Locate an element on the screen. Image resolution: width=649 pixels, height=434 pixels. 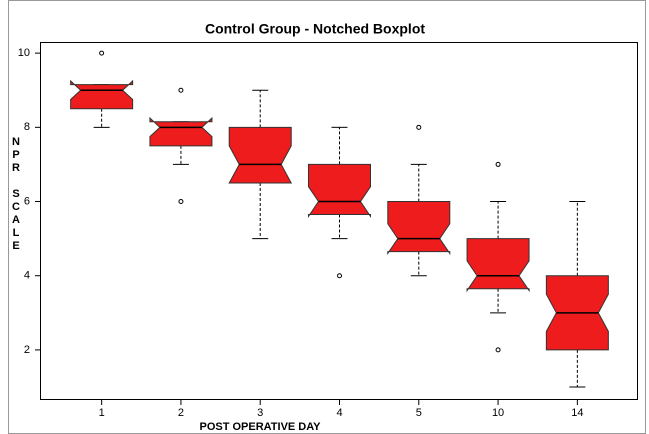
x-tick-label: 5 is located at coordinates (419, 413).